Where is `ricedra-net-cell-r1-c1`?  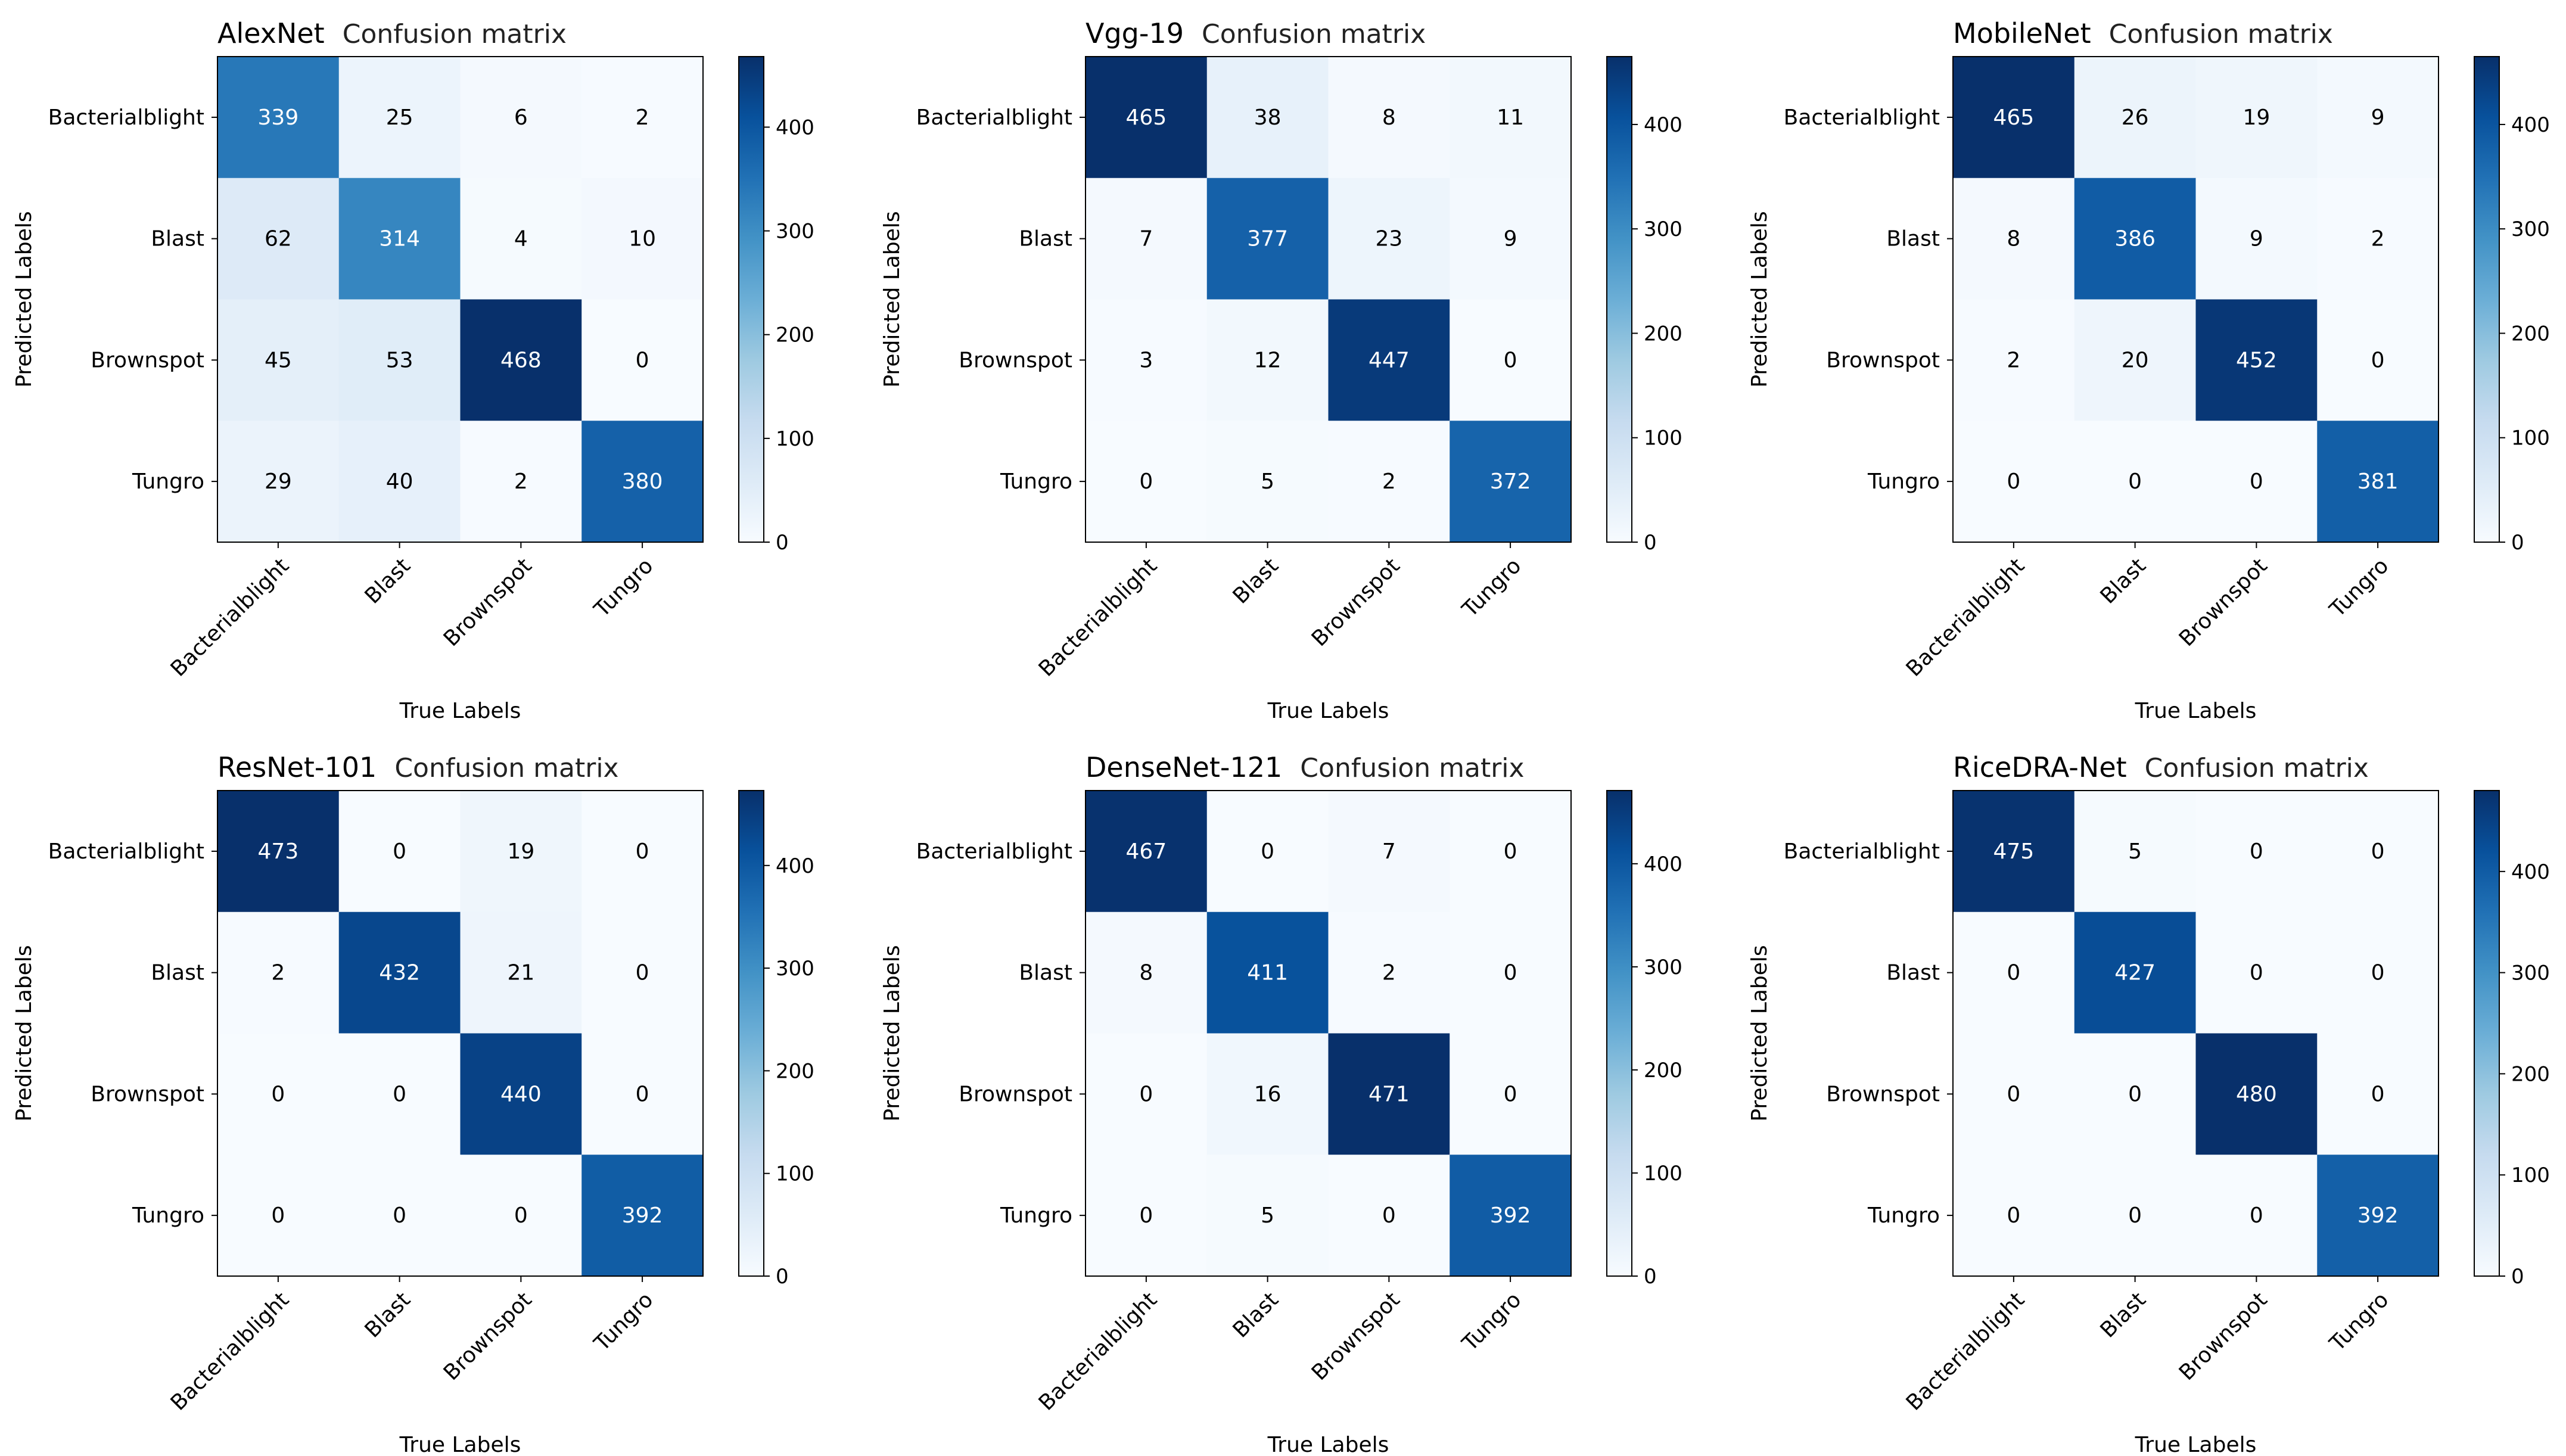
ricedra-net-cell-r1-c1 is located at coordinates (2135, 972).